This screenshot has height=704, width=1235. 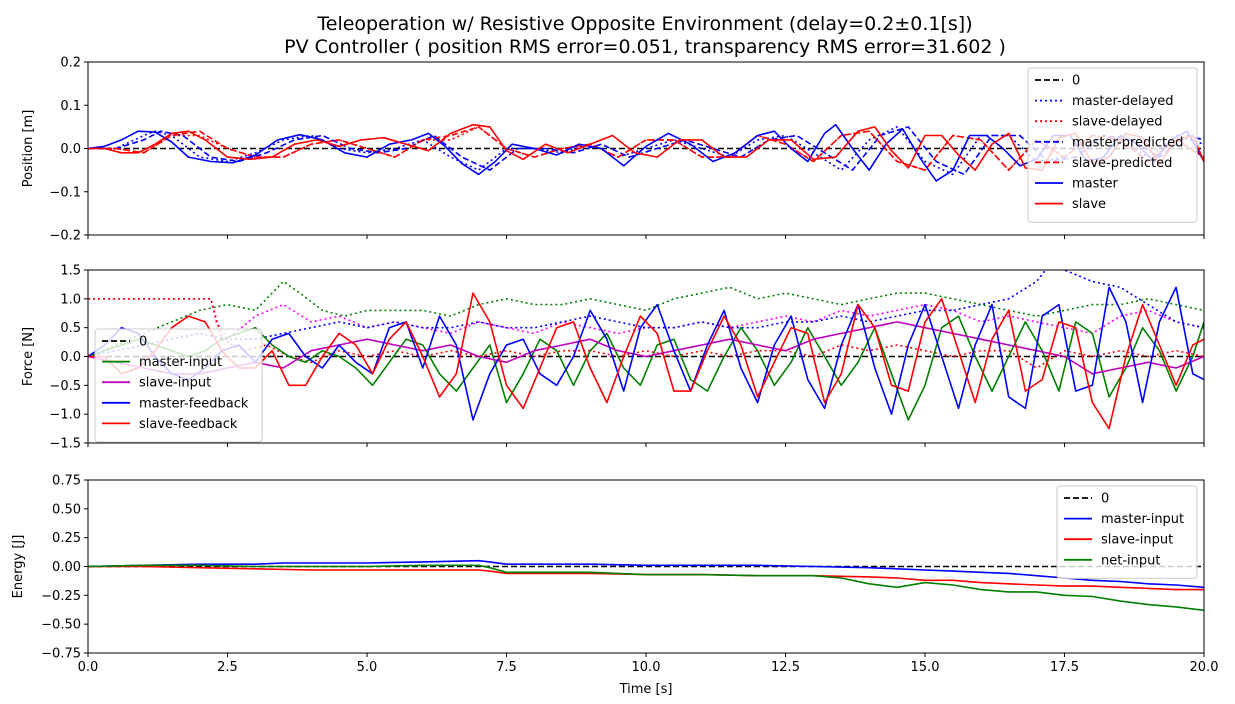 What do you see at coordinates (506, 667) in the screenshot?
I see `x-tick-label: 7.5` at bounding box center [506, 667].